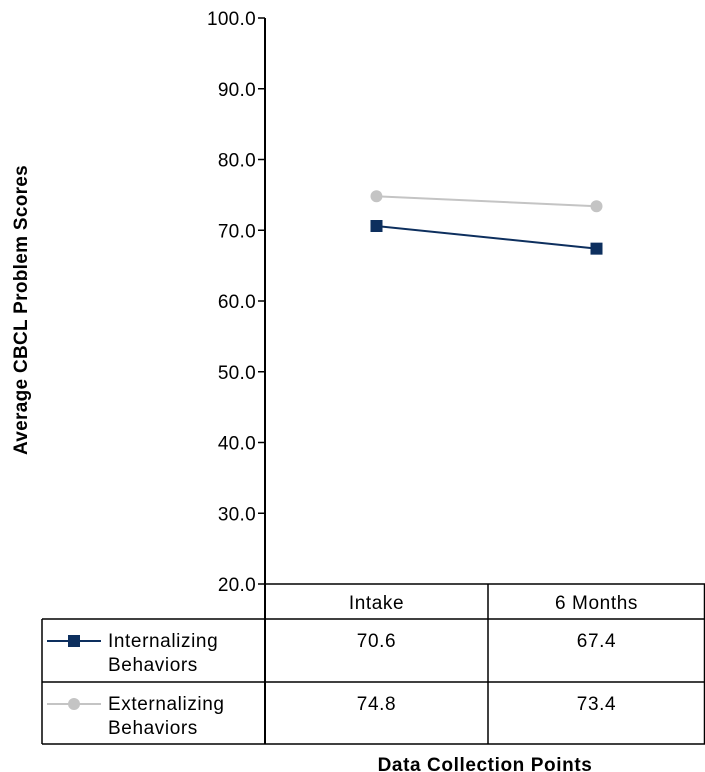 This screenshot has width=705, height=772. I want to click on y-tick-label: 60.0, so click(237, 302).